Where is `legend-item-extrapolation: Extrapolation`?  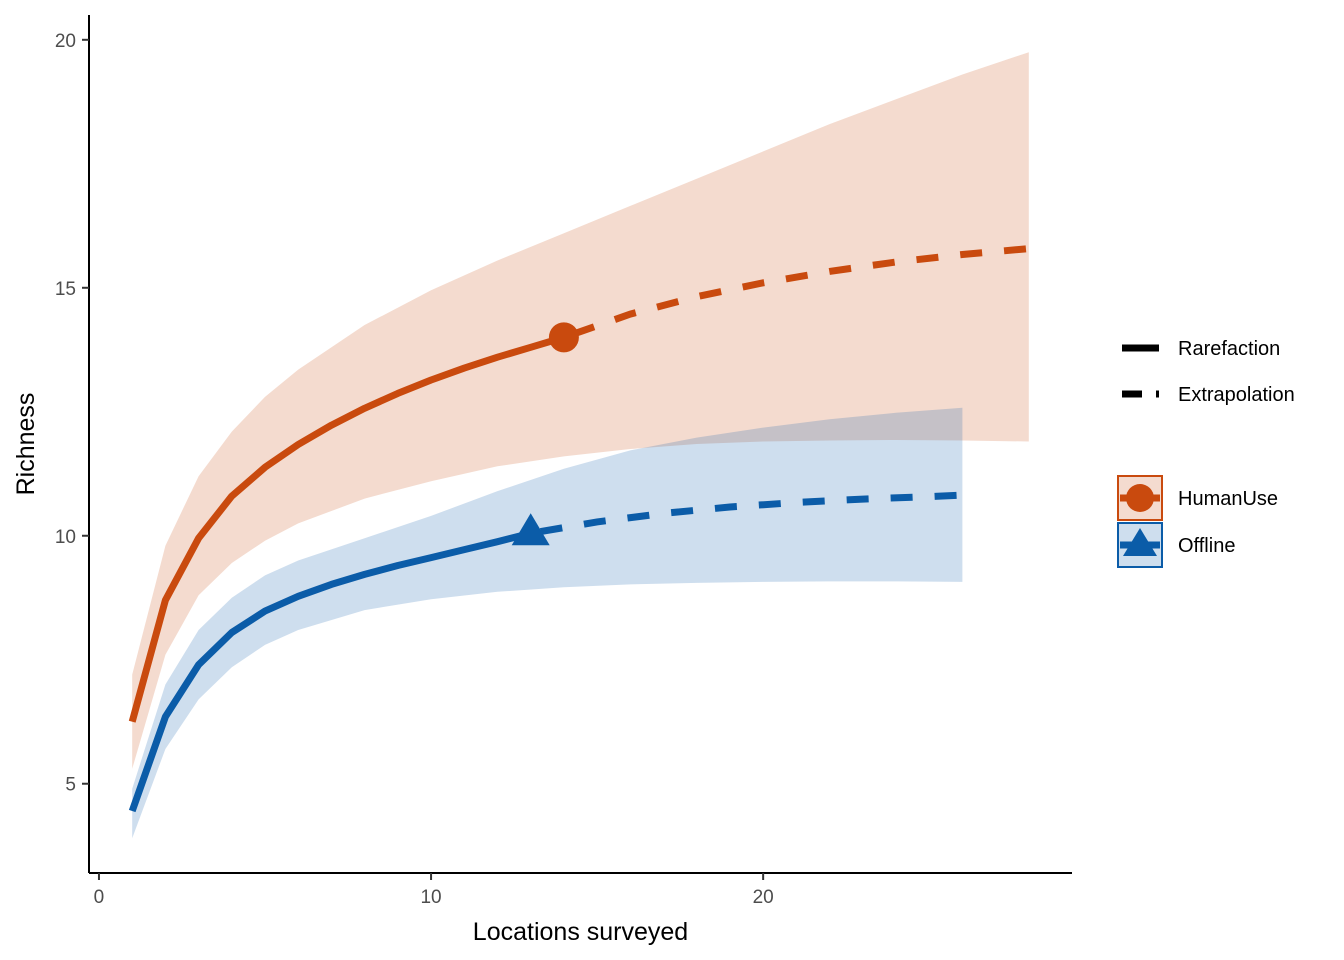 legend-item-extrapolation: Extrapolation is located at coordinates (1208, 395).